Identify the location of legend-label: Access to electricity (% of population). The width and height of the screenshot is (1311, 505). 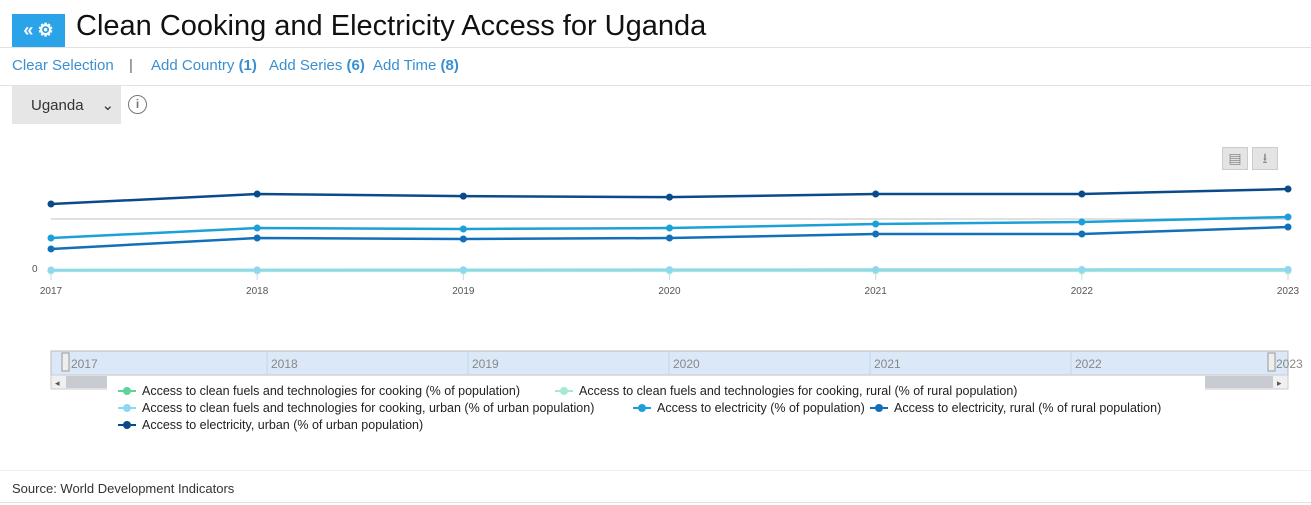
(761, 408).